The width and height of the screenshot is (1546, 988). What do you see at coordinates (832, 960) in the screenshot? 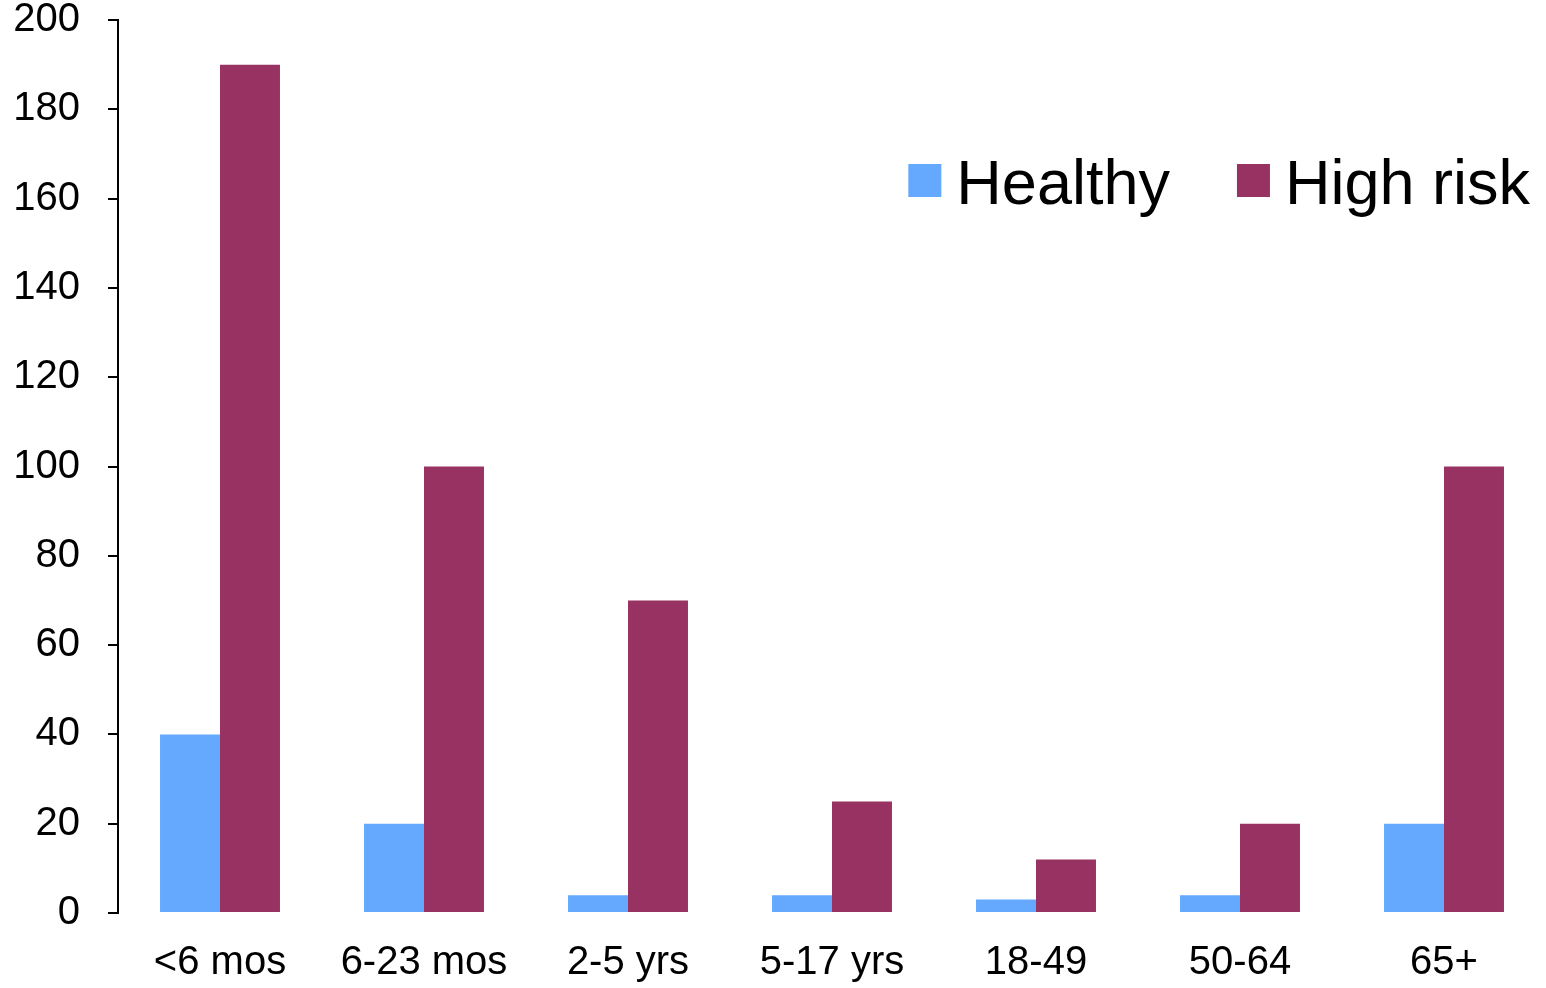
I see `x-tick-label: 5-17 yrs` at bounding box center [832, 960].